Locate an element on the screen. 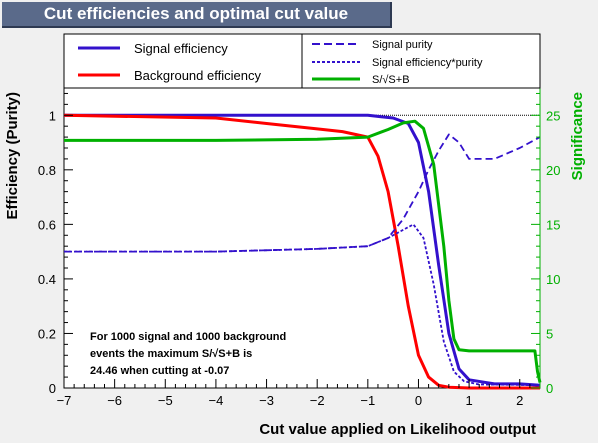  x-tick-label: −3 is located at coordinates (266, 400).